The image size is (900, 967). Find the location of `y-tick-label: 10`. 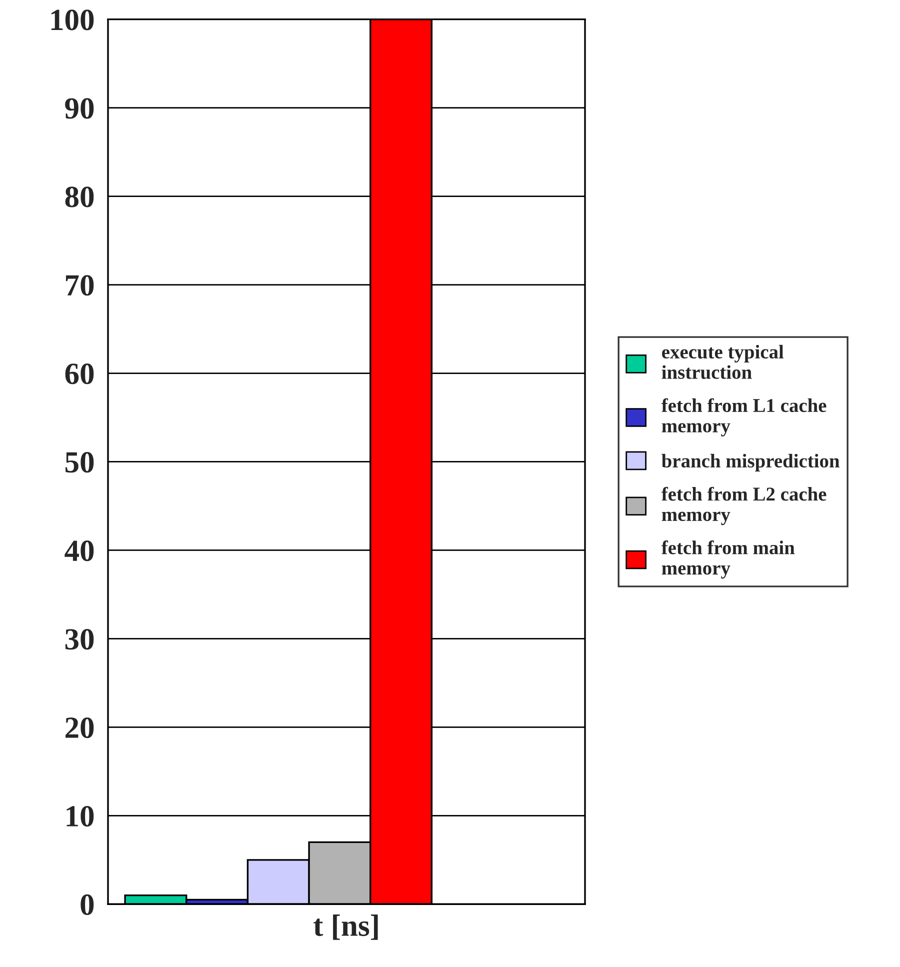

y-tick-label: 10 is located at coordinates (80, 816).